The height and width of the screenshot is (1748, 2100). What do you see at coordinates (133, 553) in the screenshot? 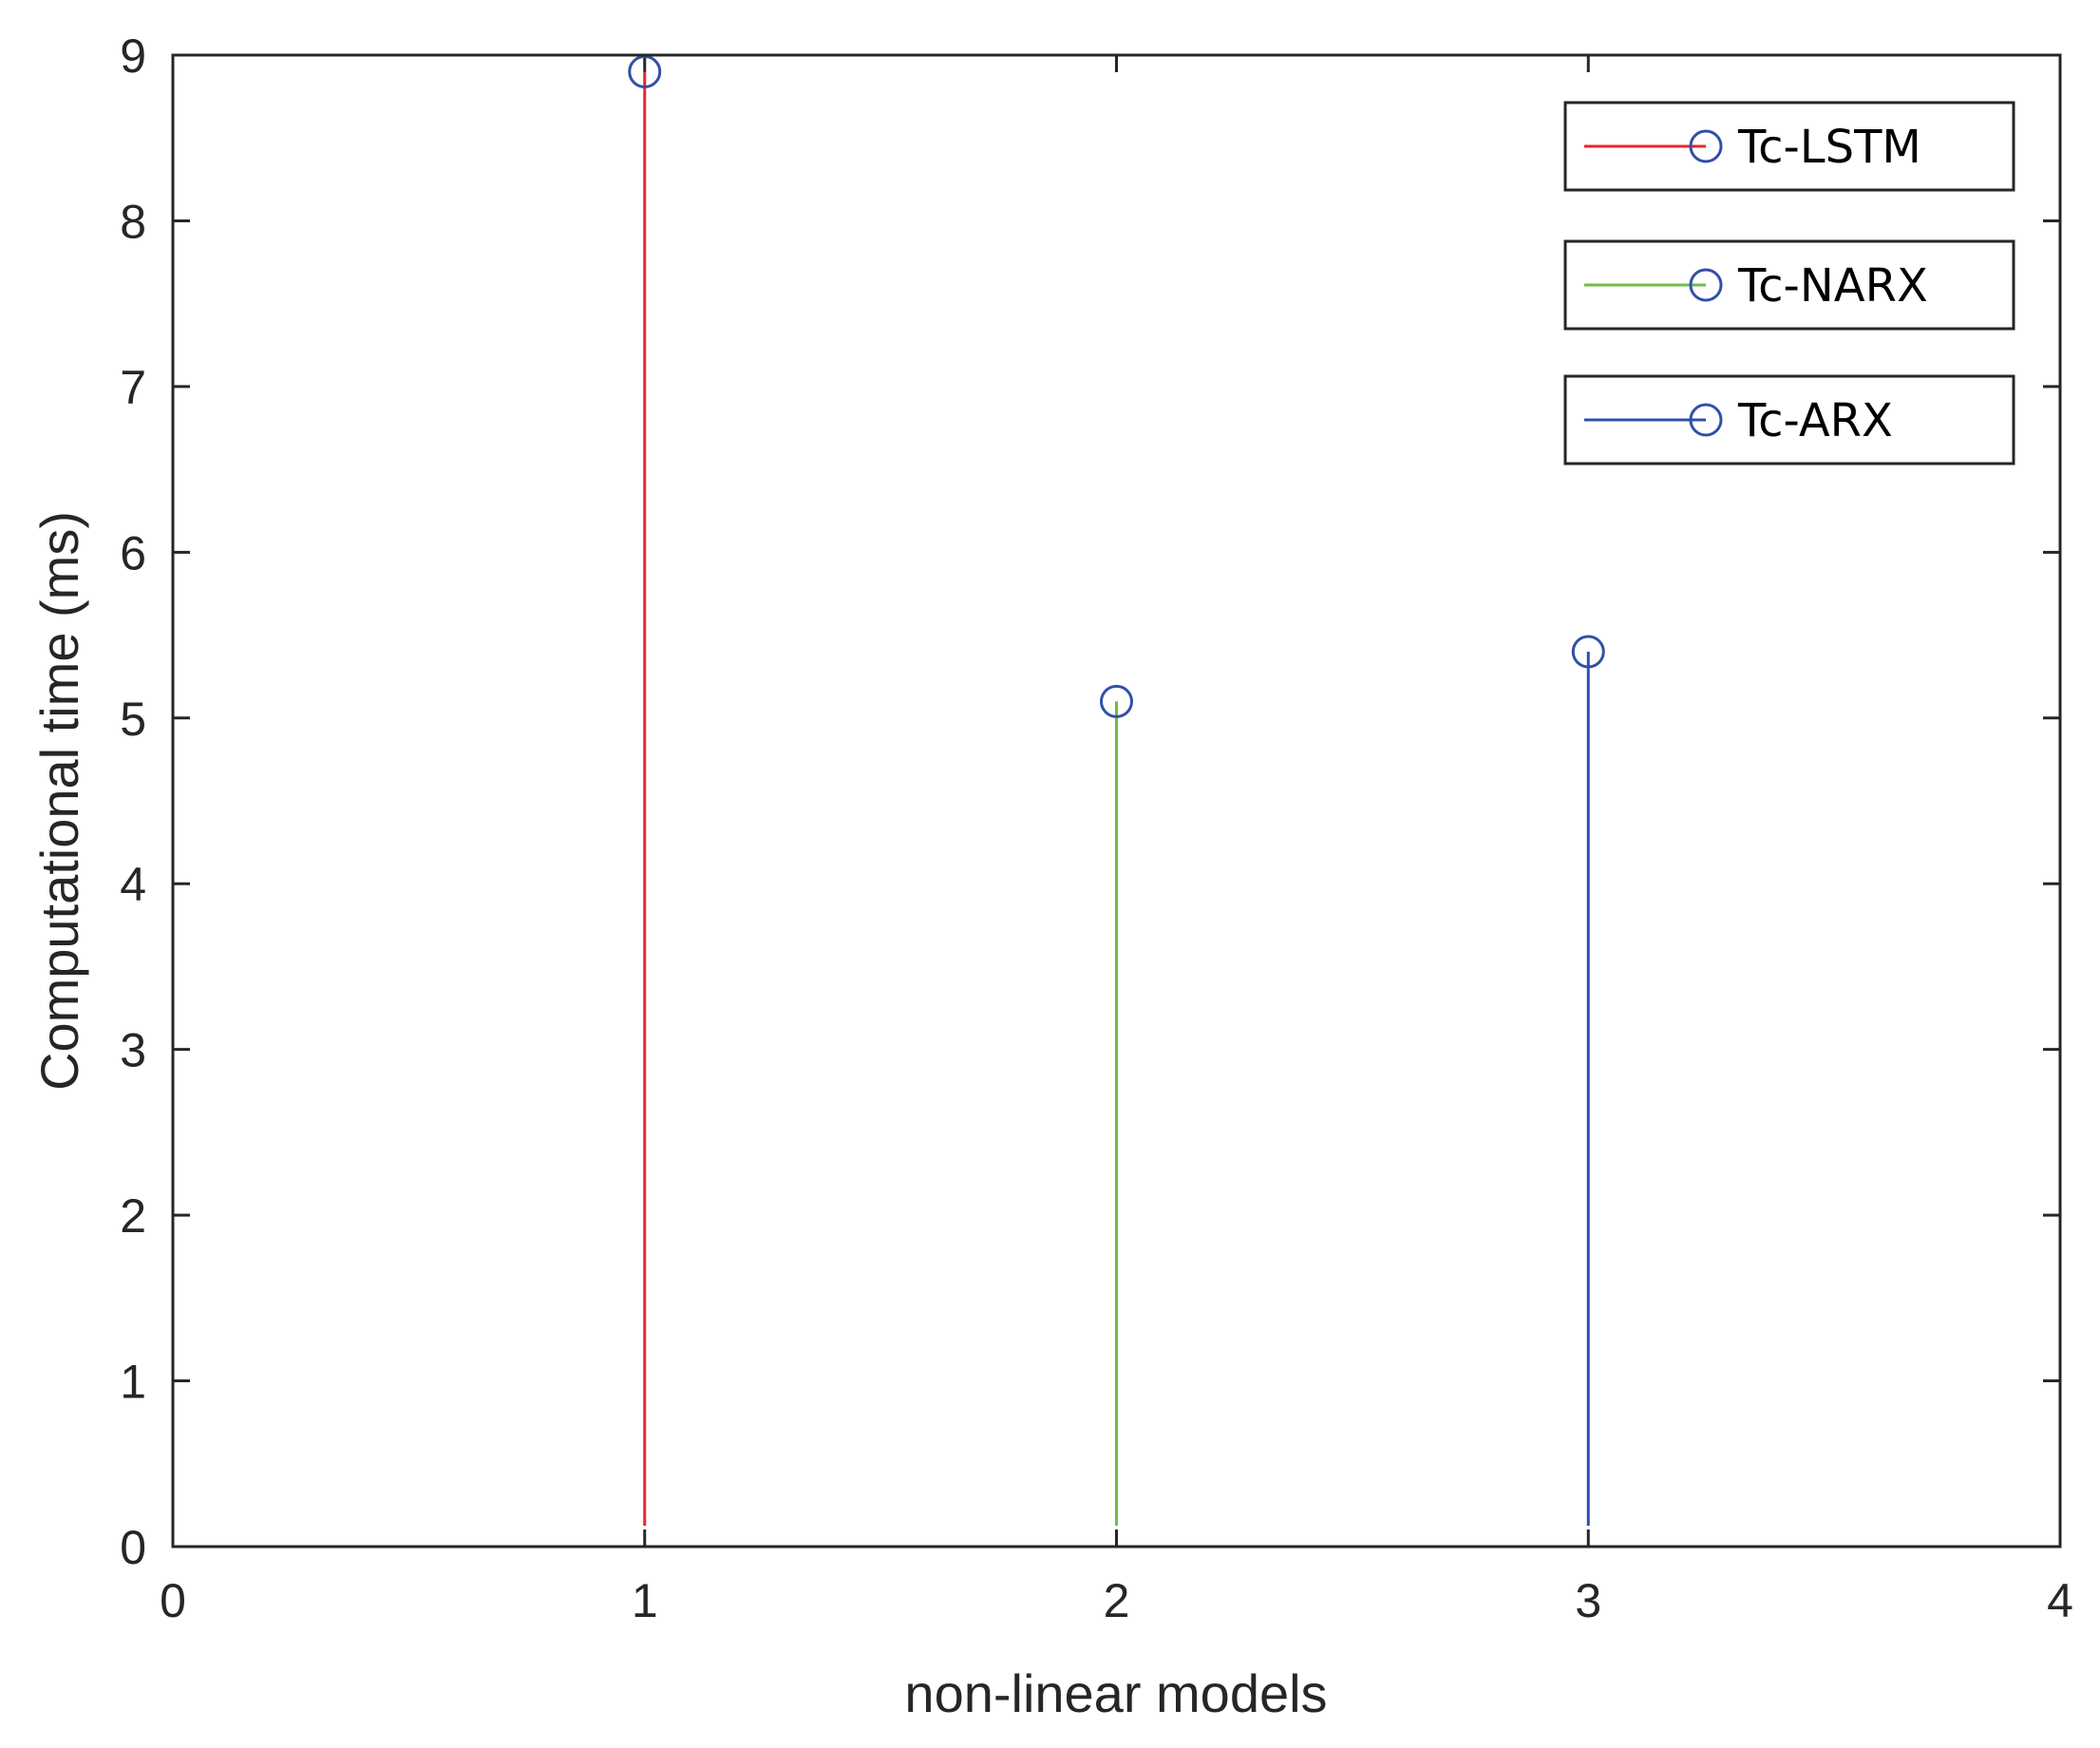
I see `y-tick-label: 6` at bounding box center [133, 553].